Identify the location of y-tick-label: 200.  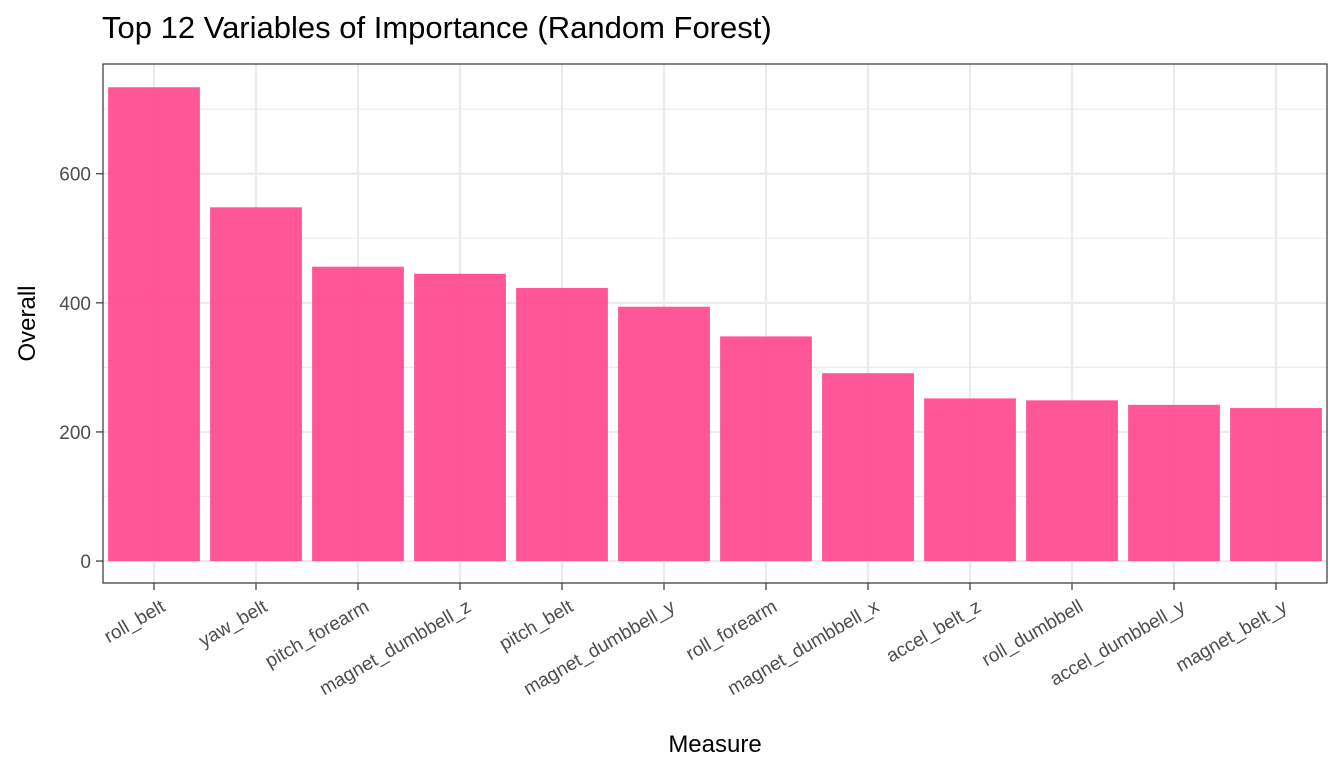
(75, 433).